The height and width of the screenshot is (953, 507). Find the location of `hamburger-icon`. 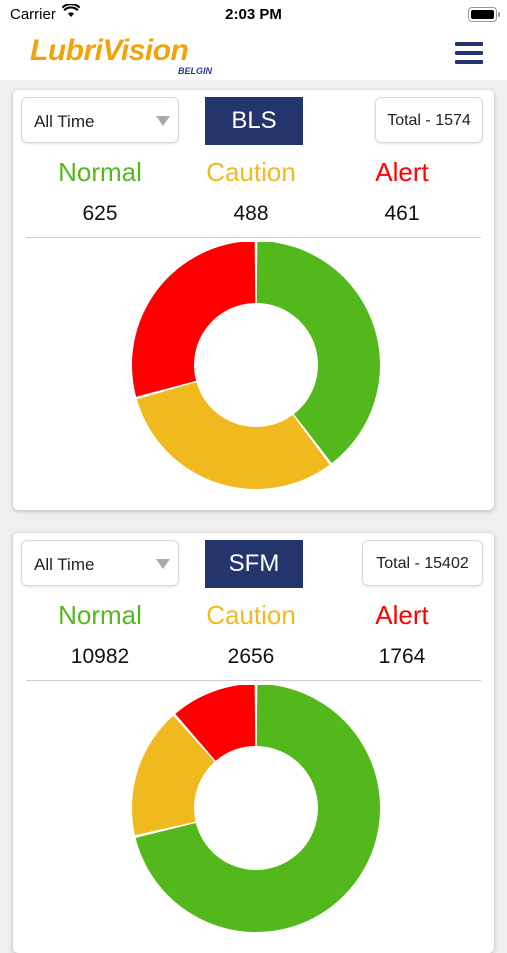

hamburger-icon is located at coordinates (469, 53).